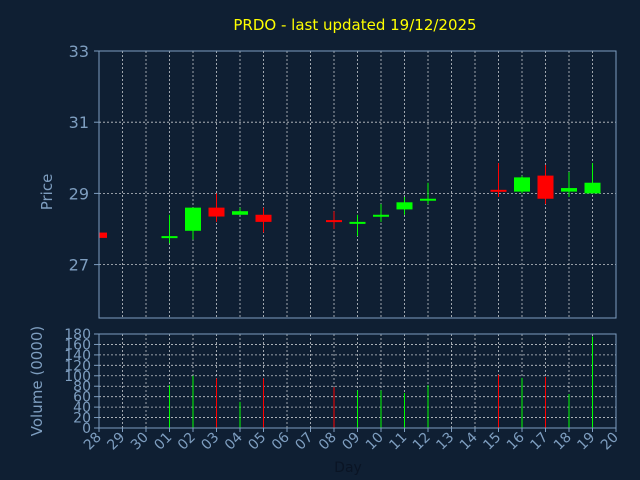  Describe the element at coordinates (210, 442) in the screenshot. I see `x-tick-label: 03` at that location.